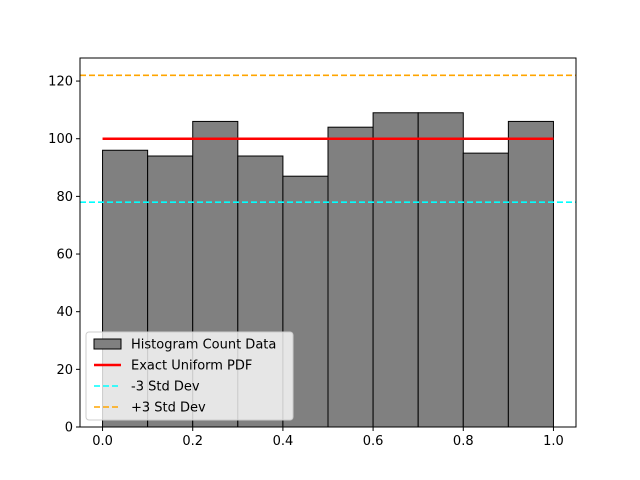 The height and width of the screenshot is (480, 640). I want to click on y-tick-label: 60, so click(64, 255).